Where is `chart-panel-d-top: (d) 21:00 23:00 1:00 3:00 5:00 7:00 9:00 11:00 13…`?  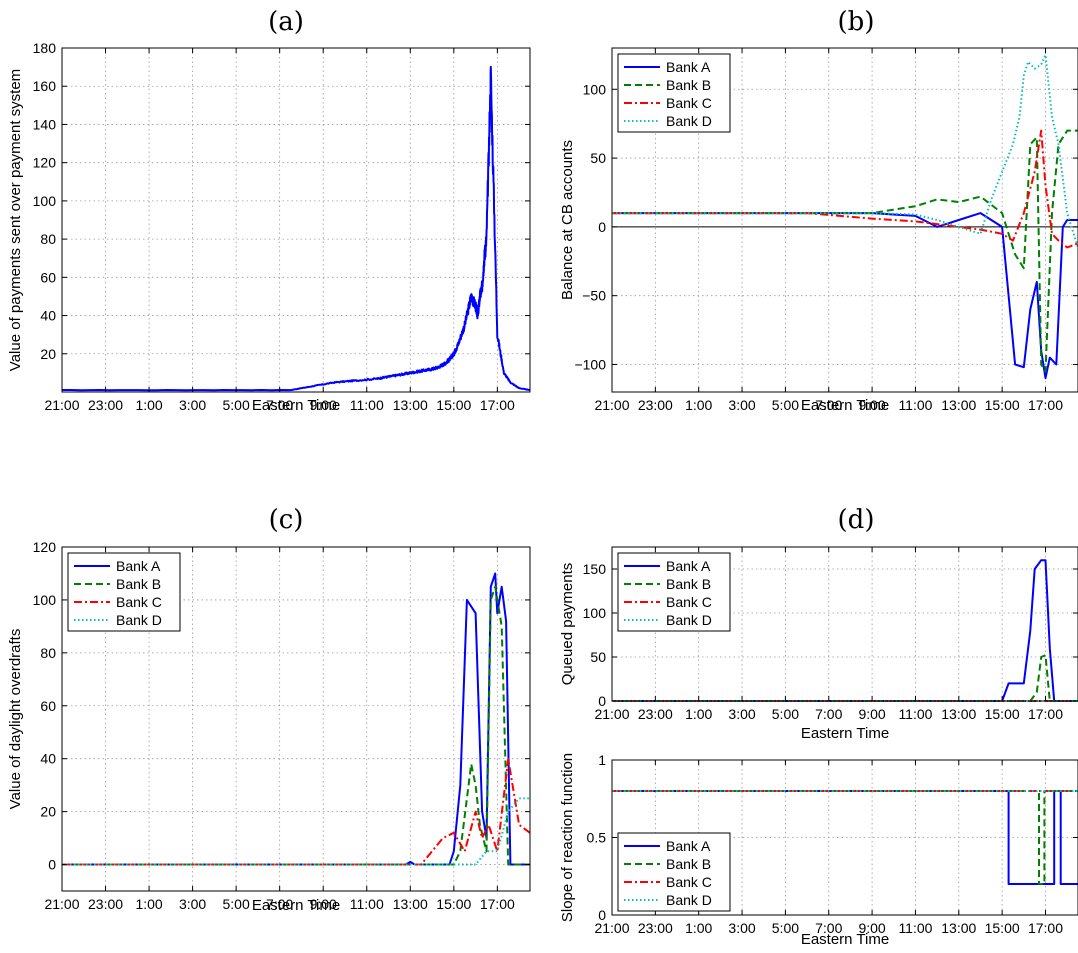
chart-panel-d-top: (d) 21:00 23:00 1:00 3:00 5:00 7:00 9:00 11:00 13… is located at coordinates (818, 623).